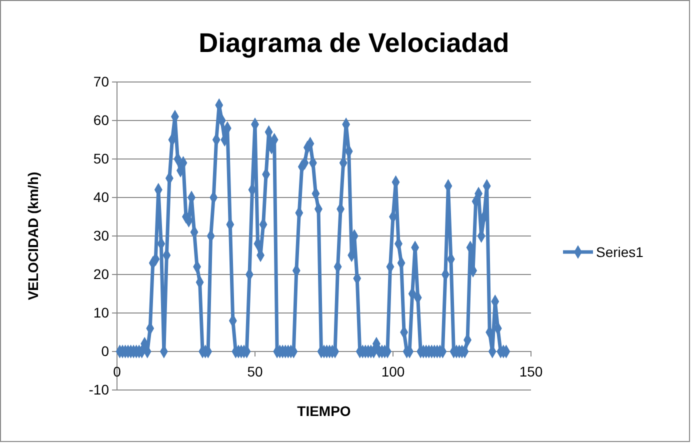 The width and height of the screenshot is (691, 443). Describe the element at coordinates (101, 196) in the screenshot. I see `y-tick-label: 40` at that location.